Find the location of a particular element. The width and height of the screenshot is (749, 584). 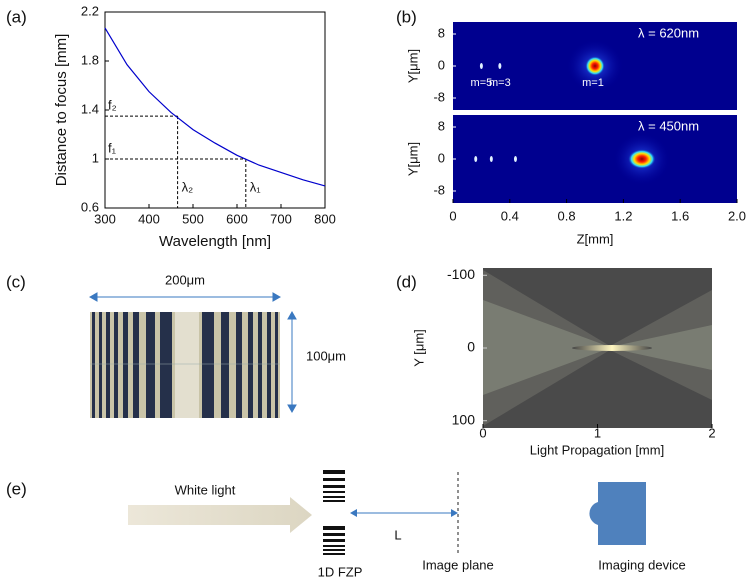

guide-label: λ₂ is located at coordinates (188, 186).